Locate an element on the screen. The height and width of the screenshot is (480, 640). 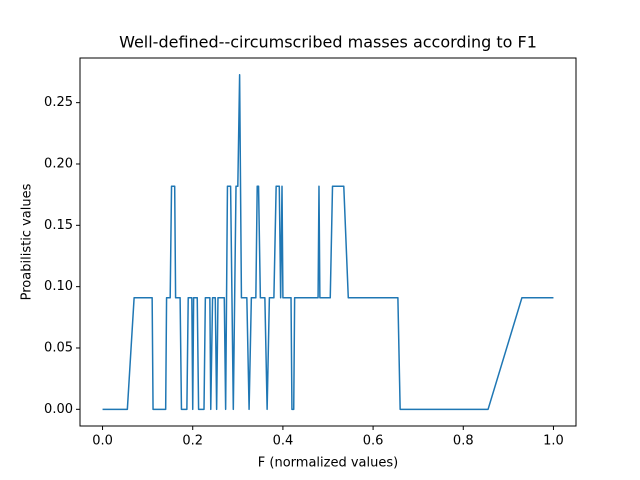
x-tick-label: 0.2 is located at coordinates (192, 441).